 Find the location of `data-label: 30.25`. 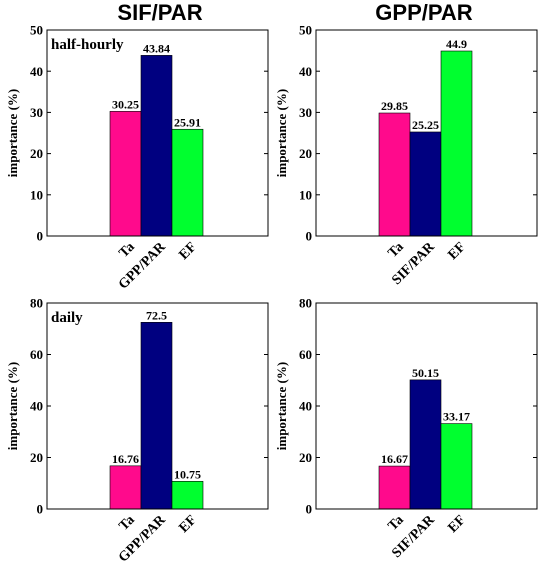

data-label: 30.25 is located at coordinates (125, 104).